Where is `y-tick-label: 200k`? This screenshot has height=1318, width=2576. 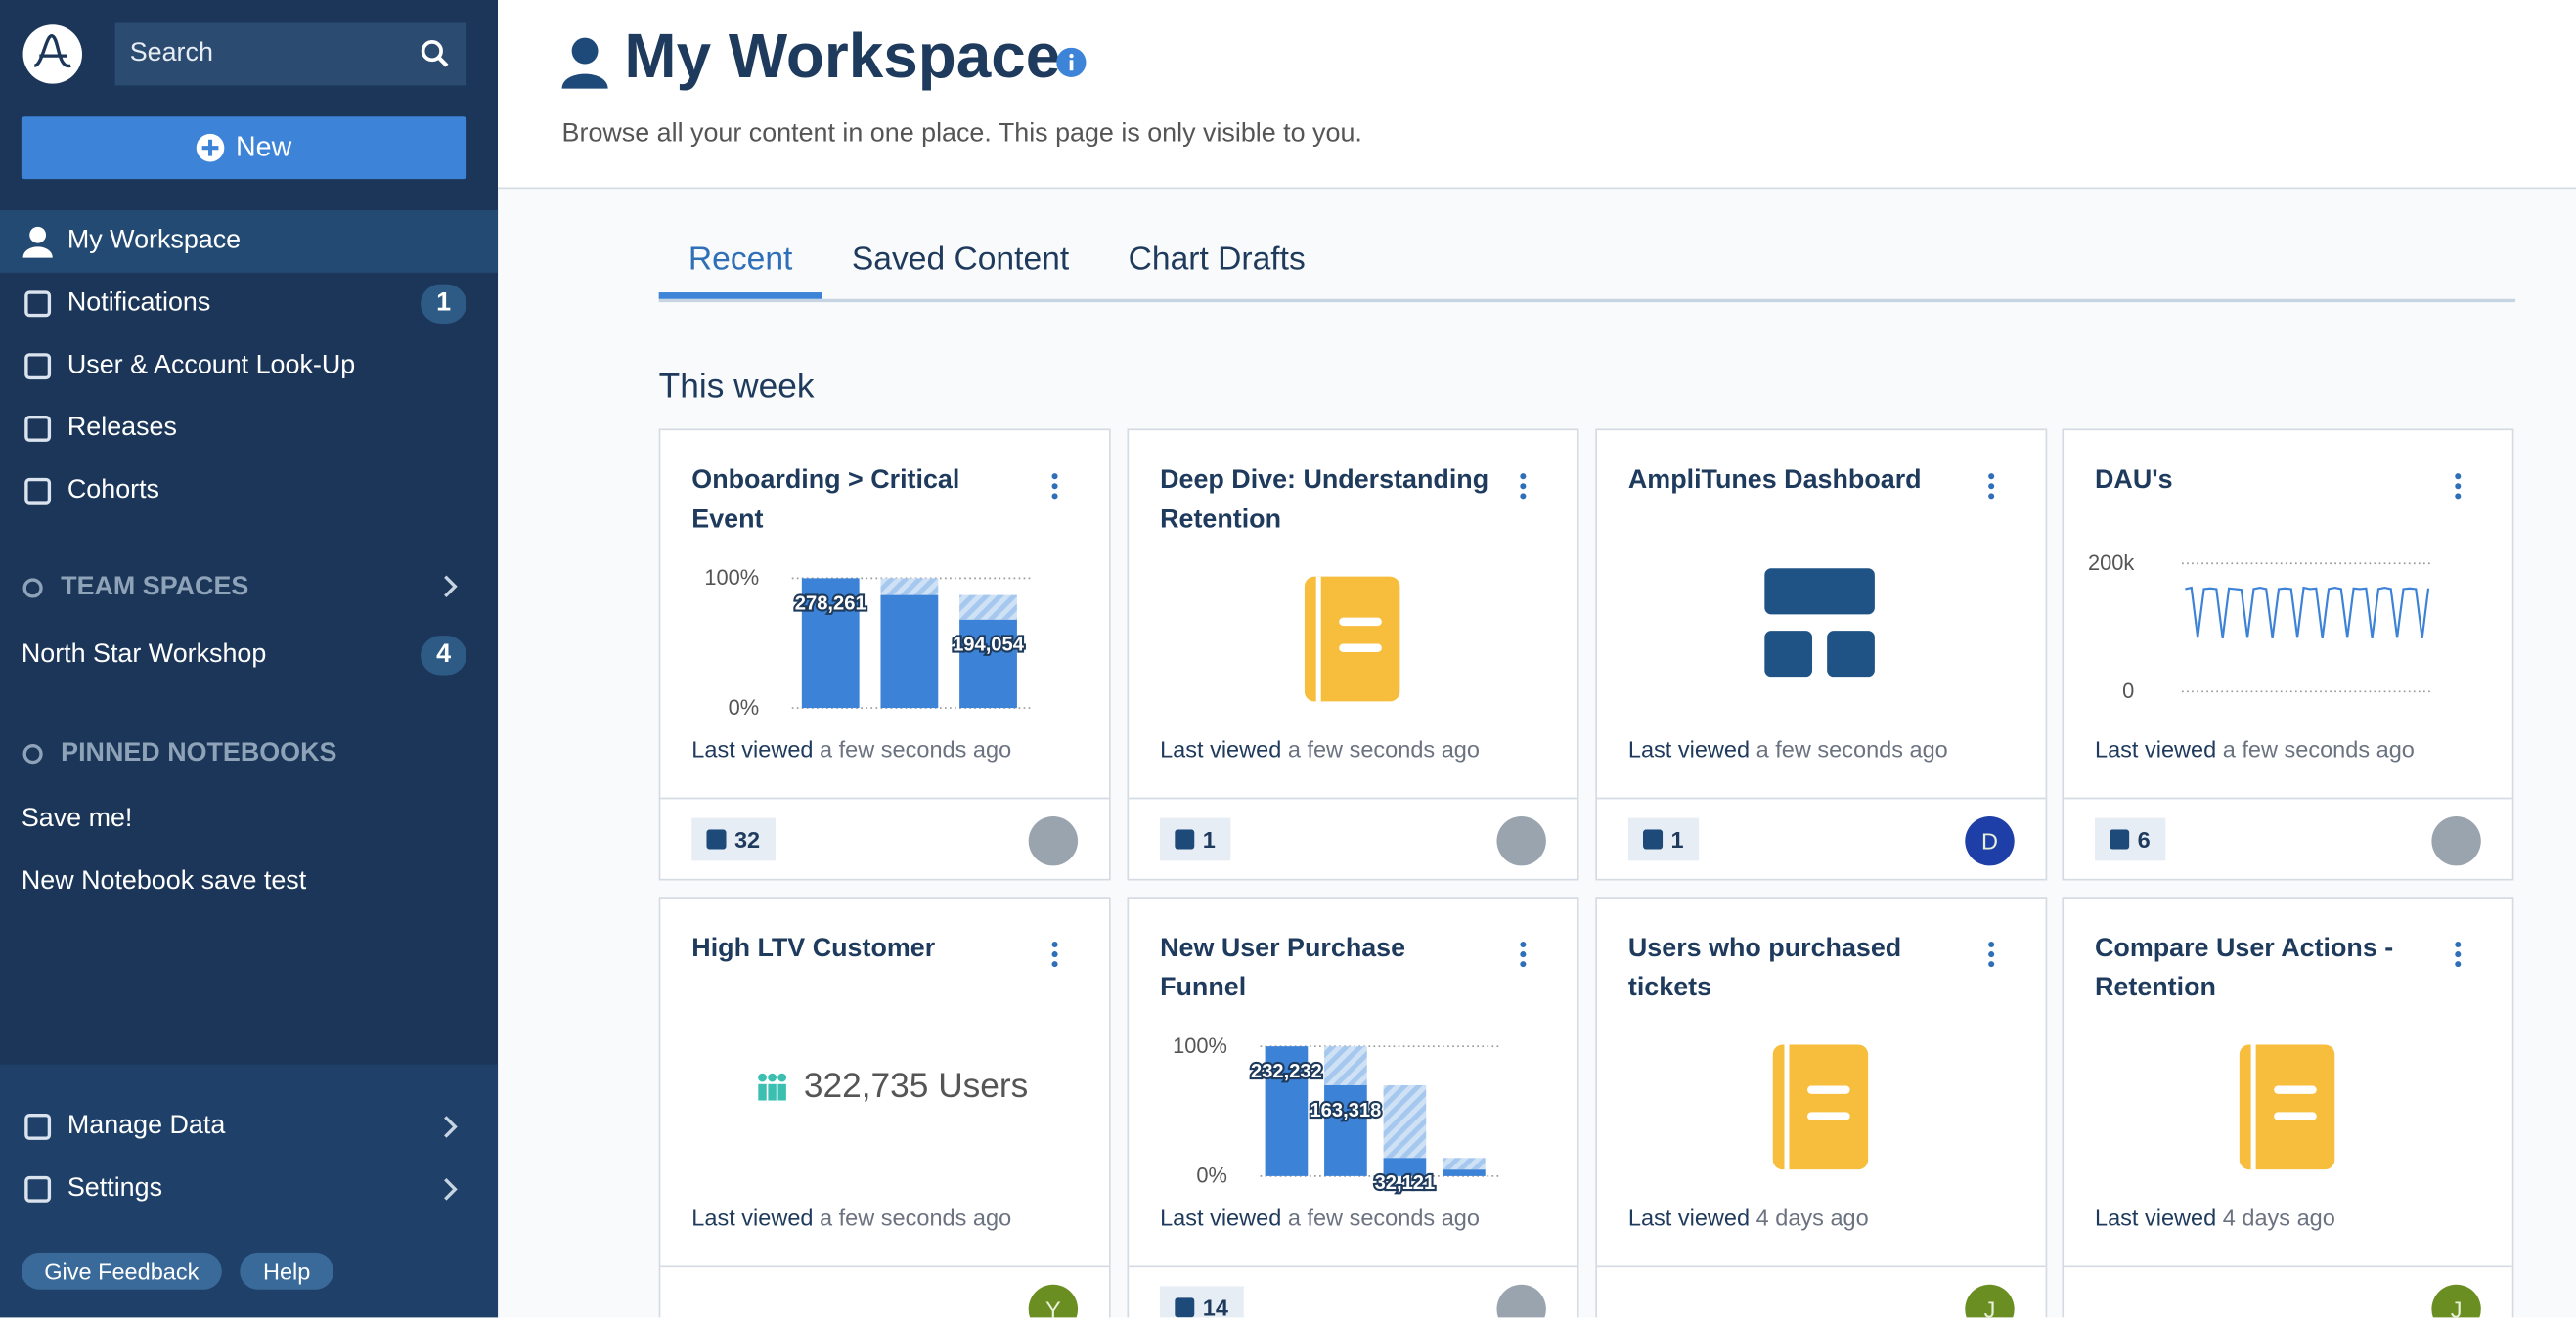 y-tick-label: 200k is located at coordinates (2111, 562).